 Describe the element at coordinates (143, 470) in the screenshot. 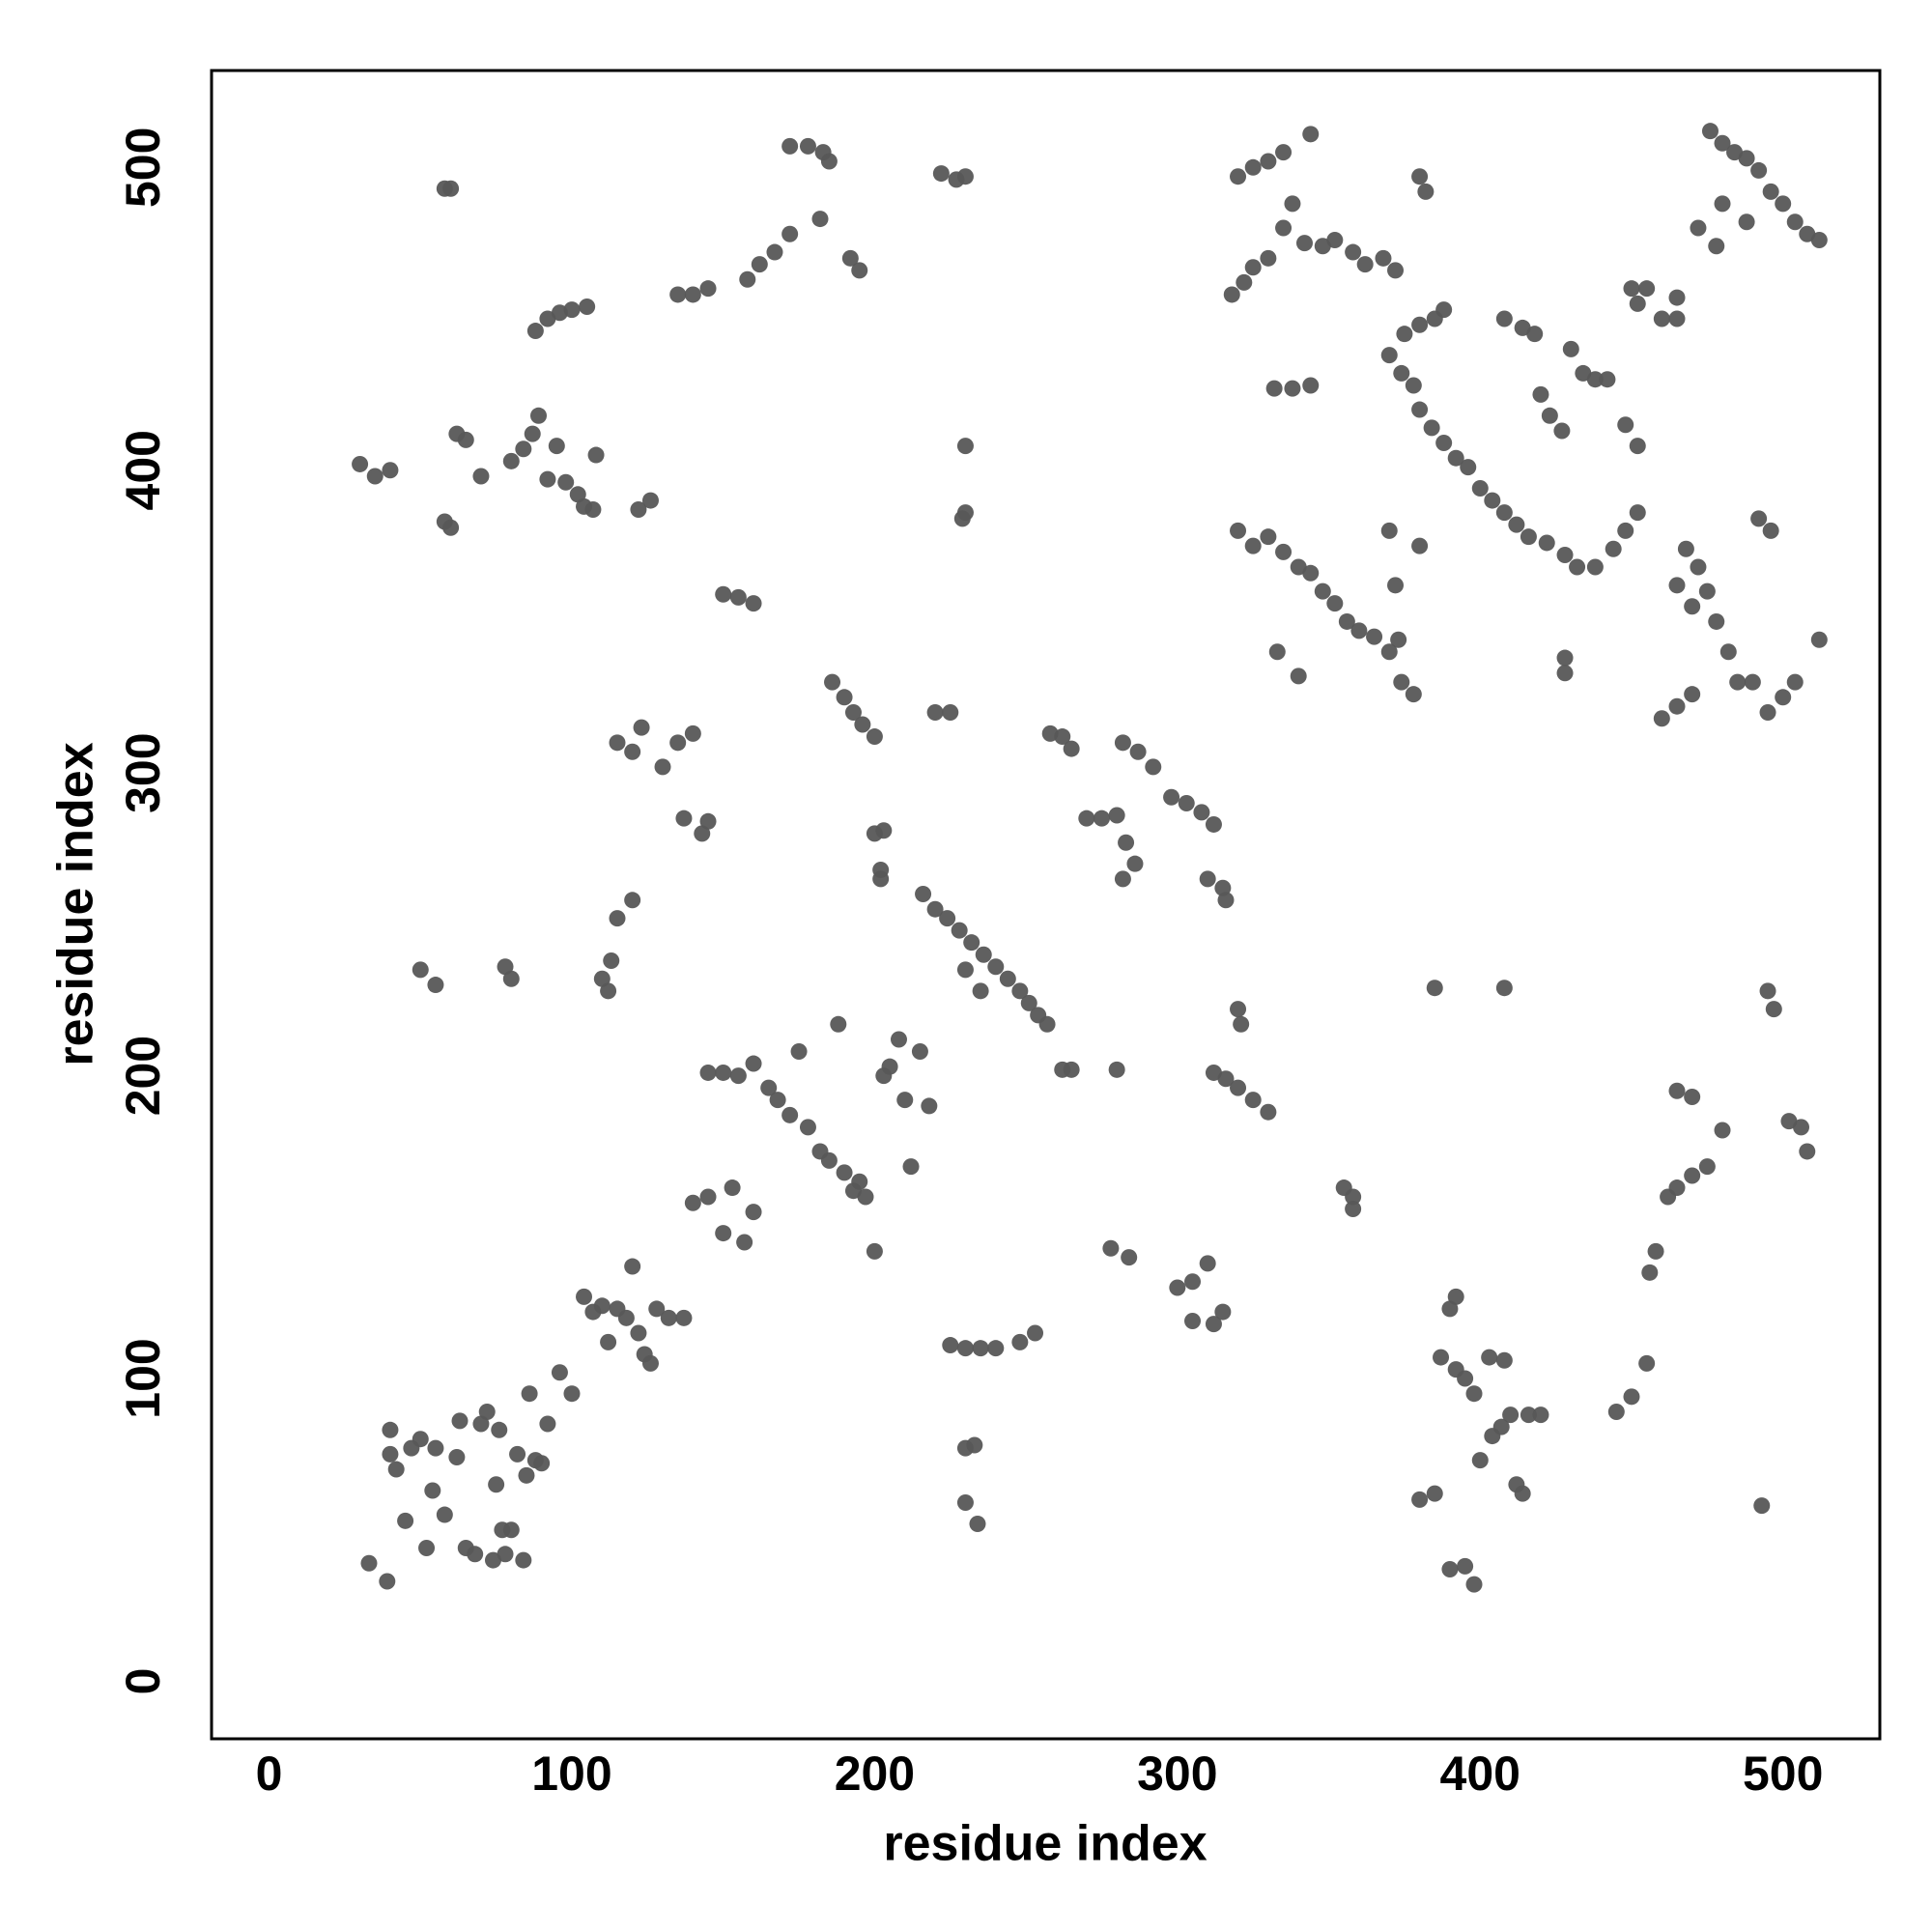

I see `y-tick-label: 400` at that location.